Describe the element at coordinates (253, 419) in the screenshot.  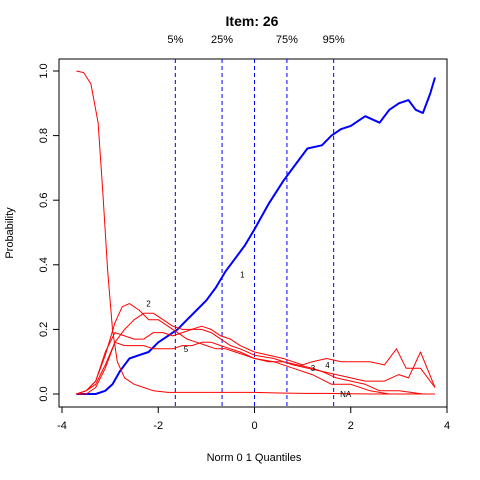
I see `x-axis: -4 -2 0 2 4` at that location.